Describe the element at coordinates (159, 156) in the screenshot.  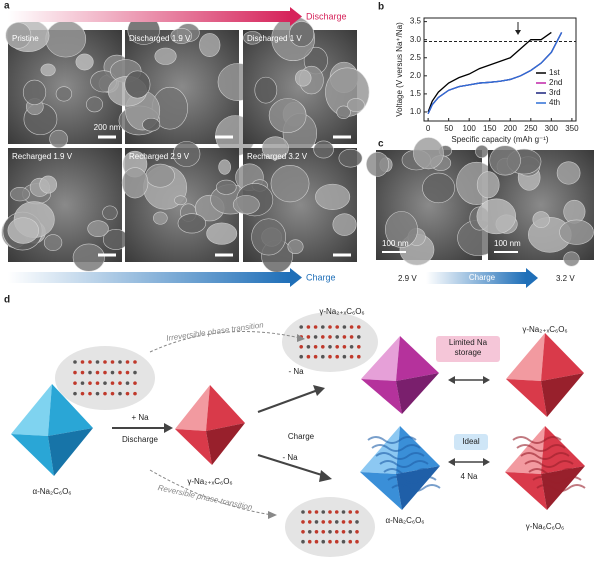
I see `image-caption: Recharged 2.9 V` at that location.